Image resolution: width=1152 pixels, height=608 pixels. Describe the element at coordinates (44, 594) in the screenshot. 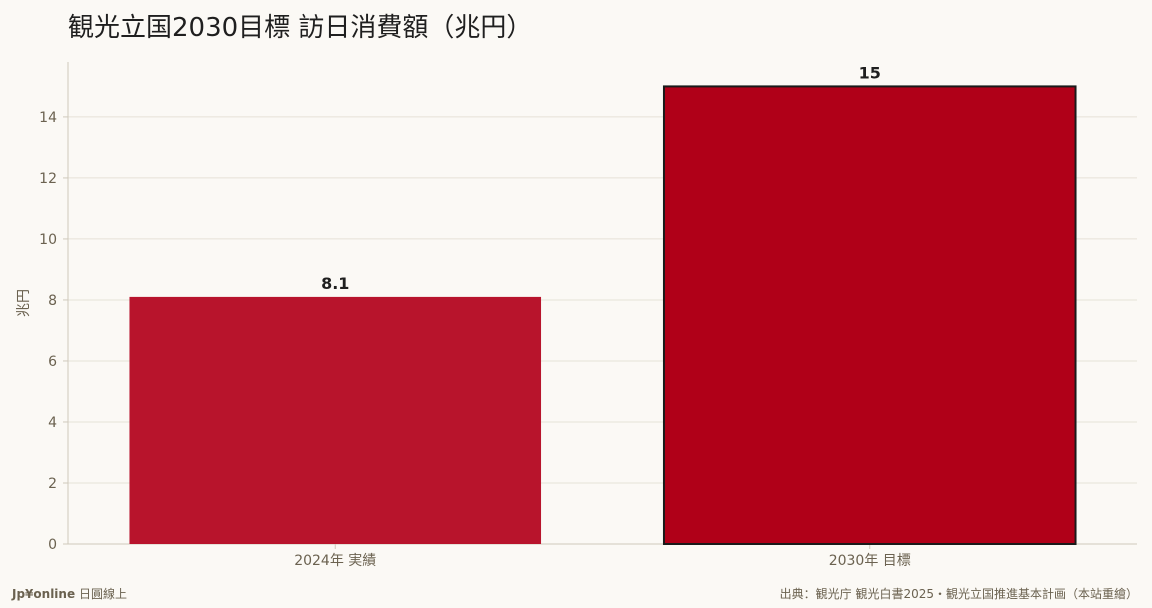

I see `brand-name: Jp¥online` at that location.